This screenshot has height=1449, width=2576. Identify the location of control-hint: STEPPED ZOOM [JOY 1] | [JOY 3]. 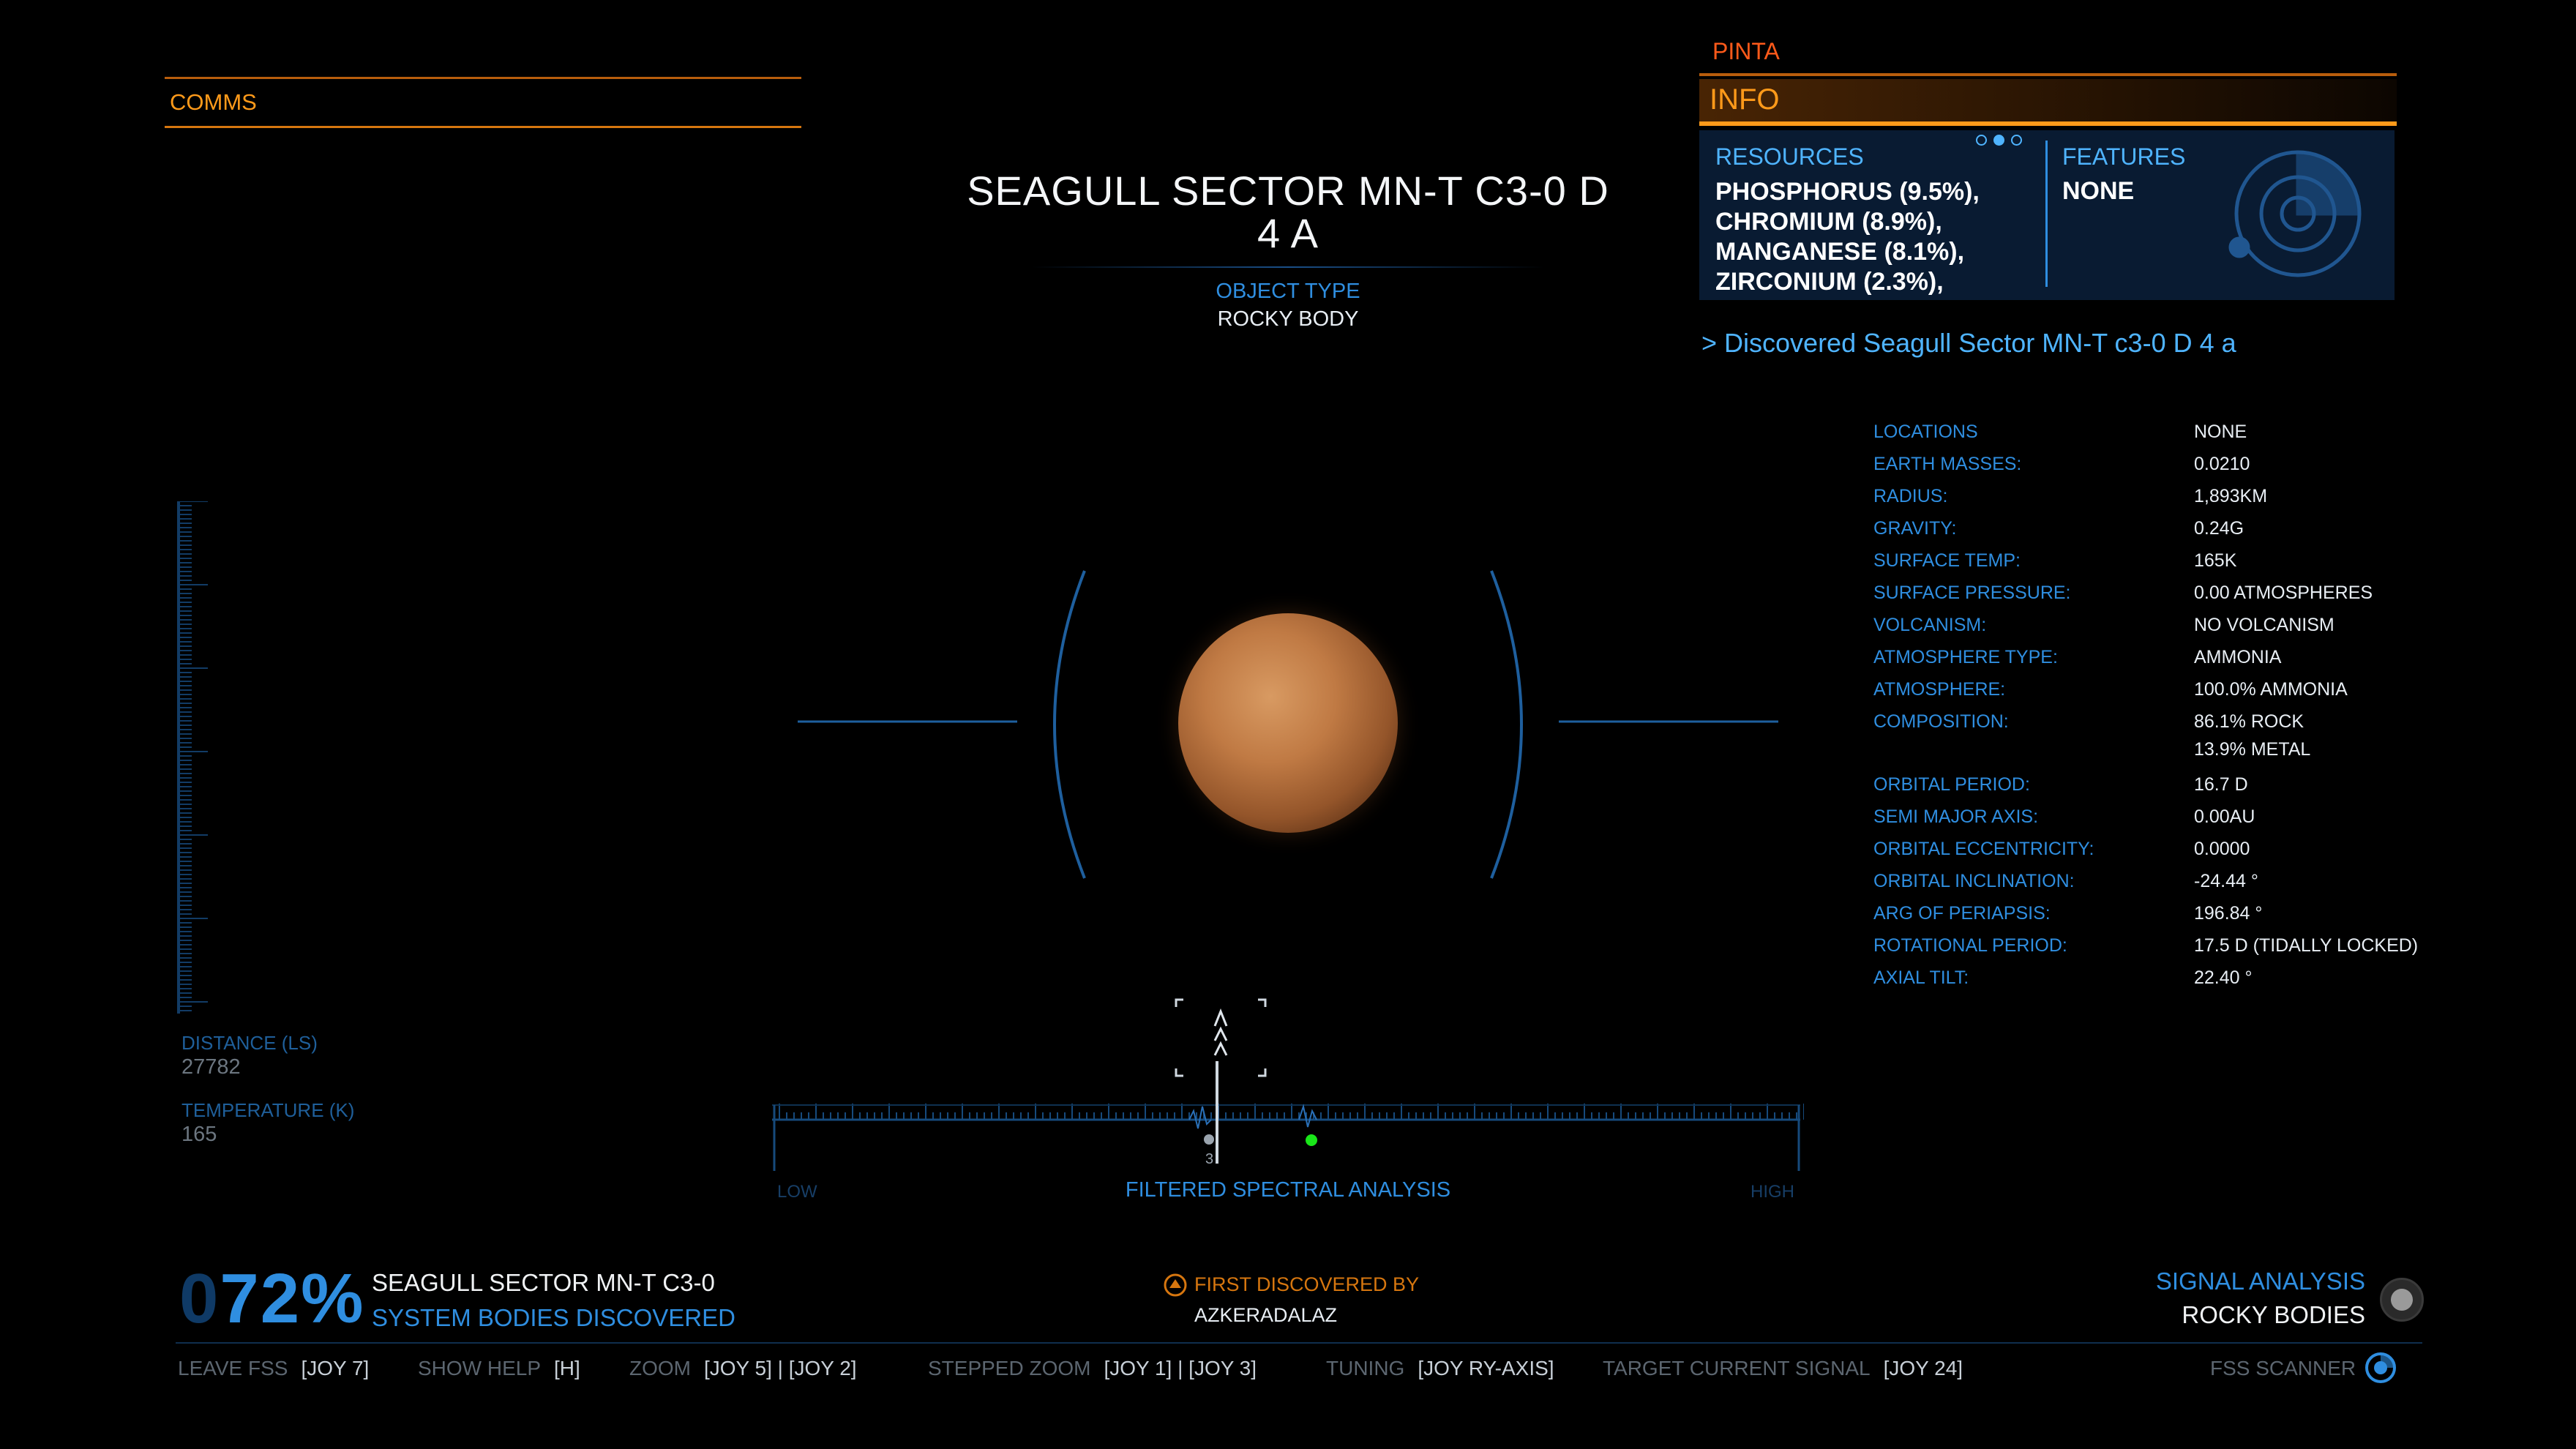
(1092, 1368).